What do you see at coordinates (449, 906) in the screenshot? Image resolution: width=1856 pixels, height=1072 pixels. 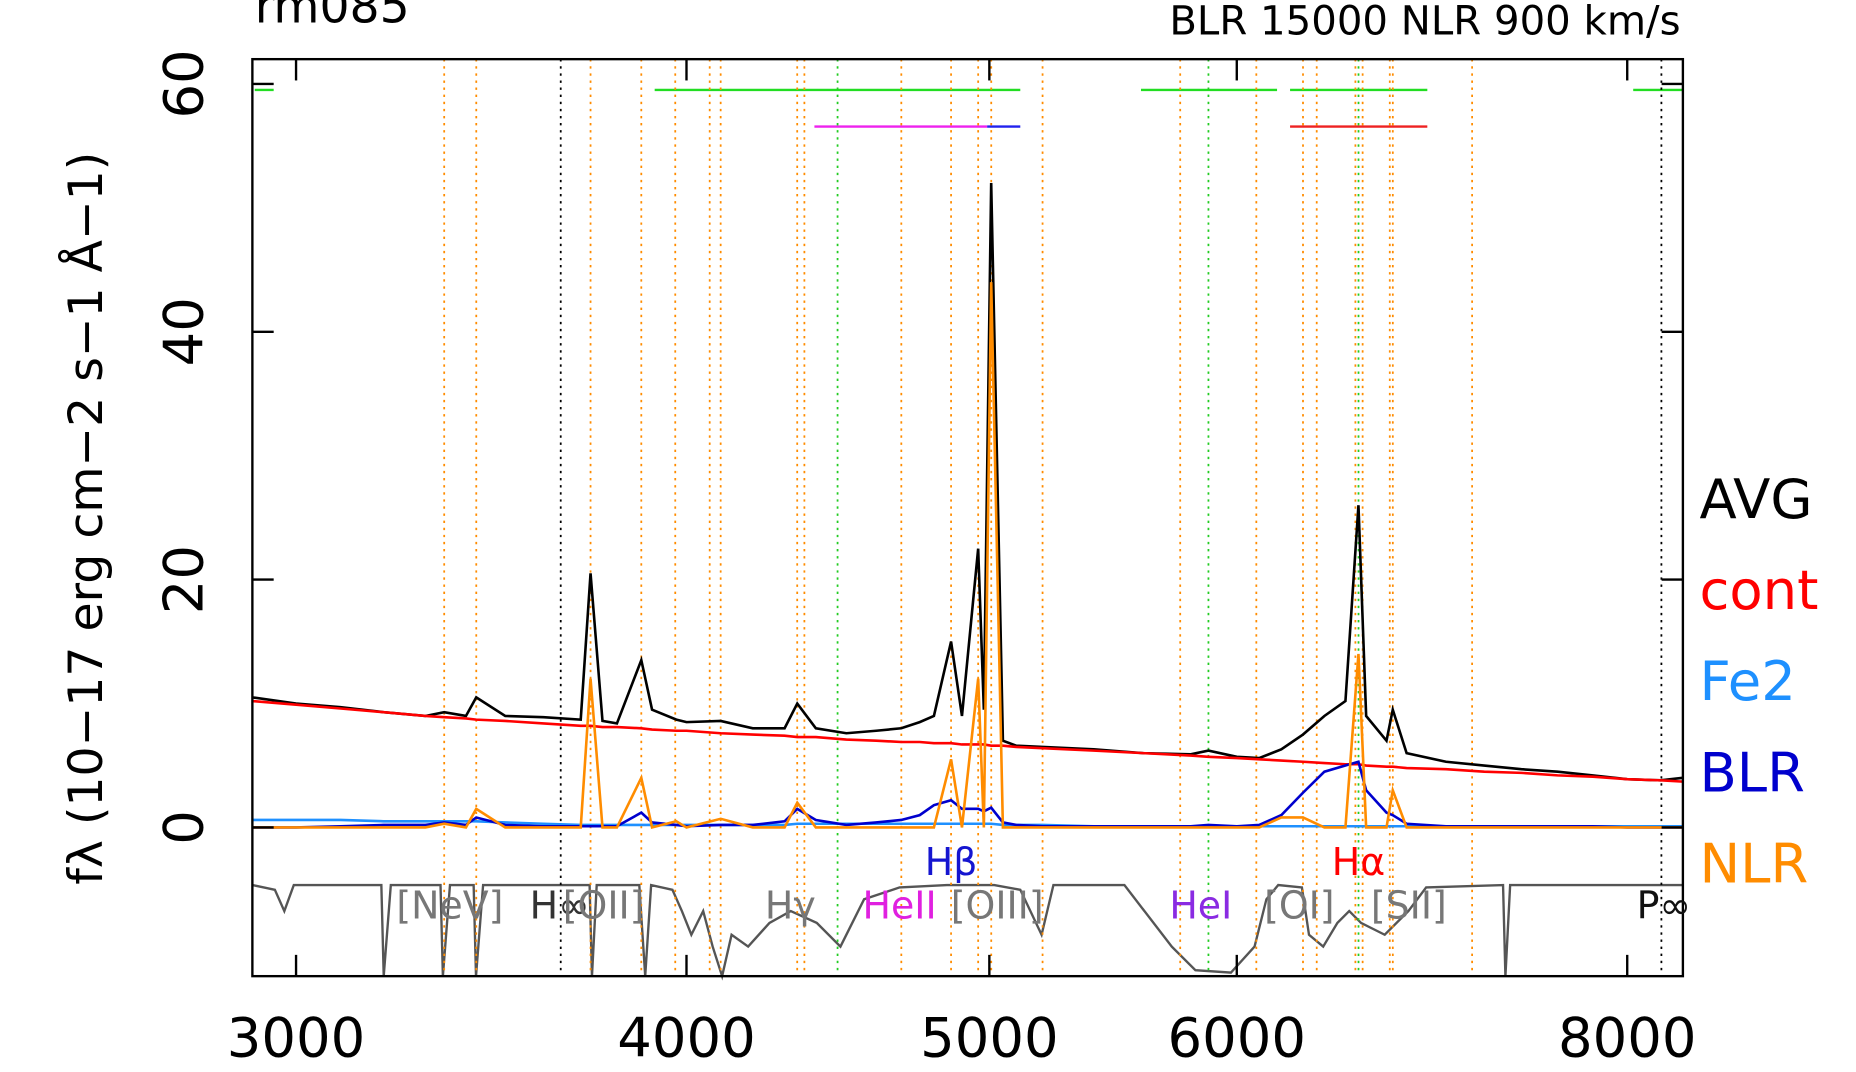 I see `line-label: [NeV]` at bounding box center [449, 906].